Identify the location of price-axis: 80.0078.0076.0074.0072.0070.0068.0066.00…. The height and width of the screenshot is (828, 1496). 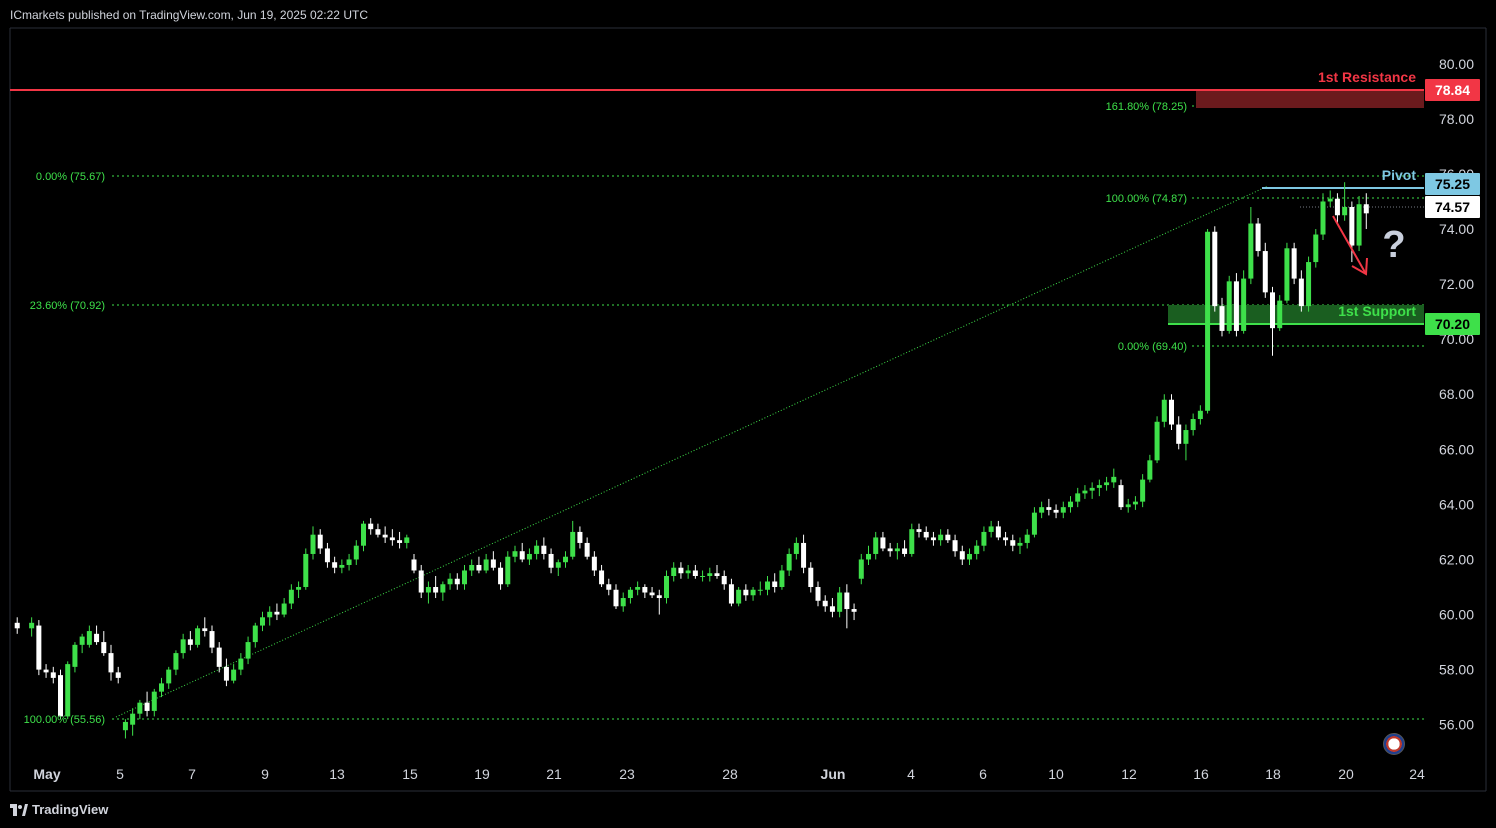
(1456, 394).